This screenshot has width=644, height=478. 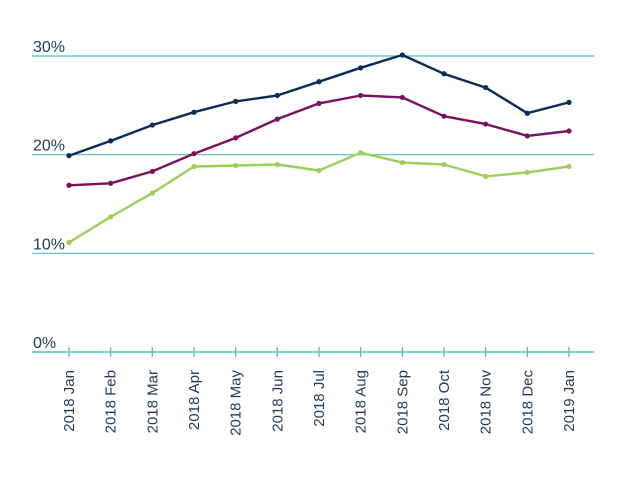 I want to click on x-tick-label: 2018 Jan, so click(x=69, y=401).